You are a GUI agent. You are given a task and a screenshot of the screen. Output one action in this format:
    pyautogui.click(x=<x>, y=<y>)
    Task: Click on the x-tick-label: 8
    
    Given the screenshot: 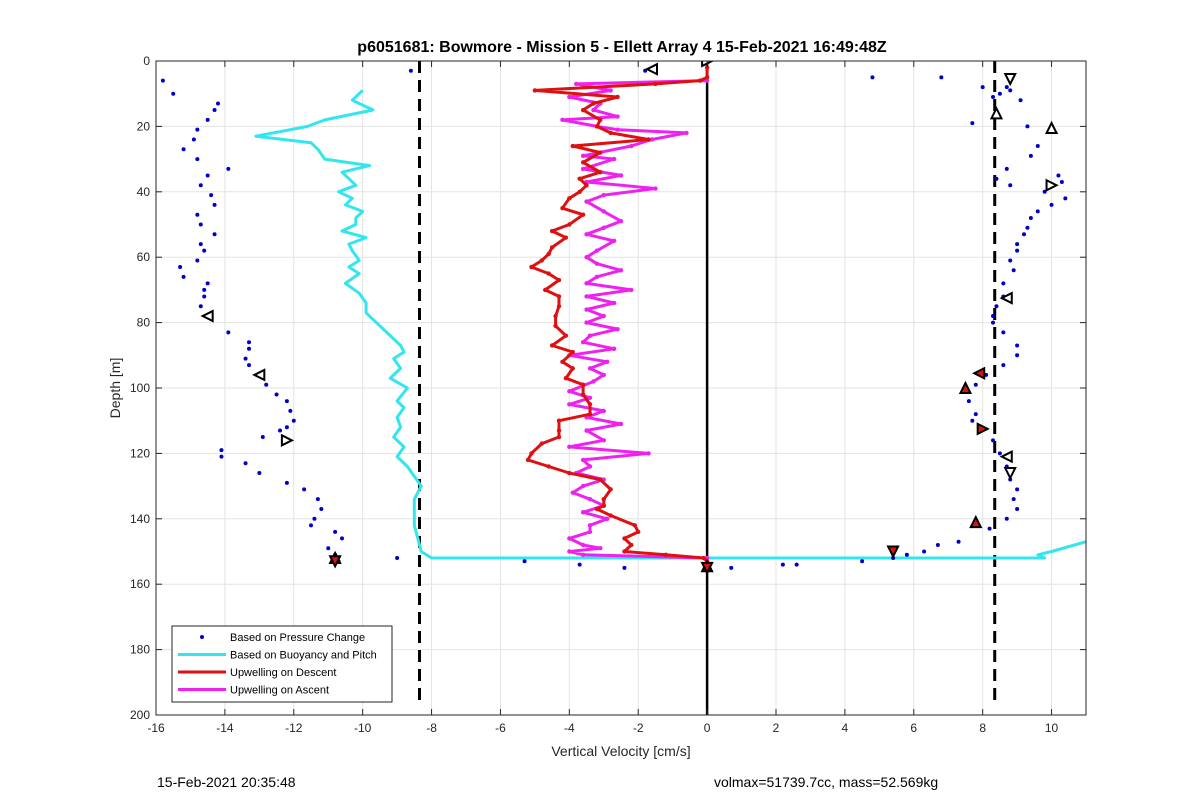 What is the action you would take?
    pyautogui.click(x=982, y=728)
    